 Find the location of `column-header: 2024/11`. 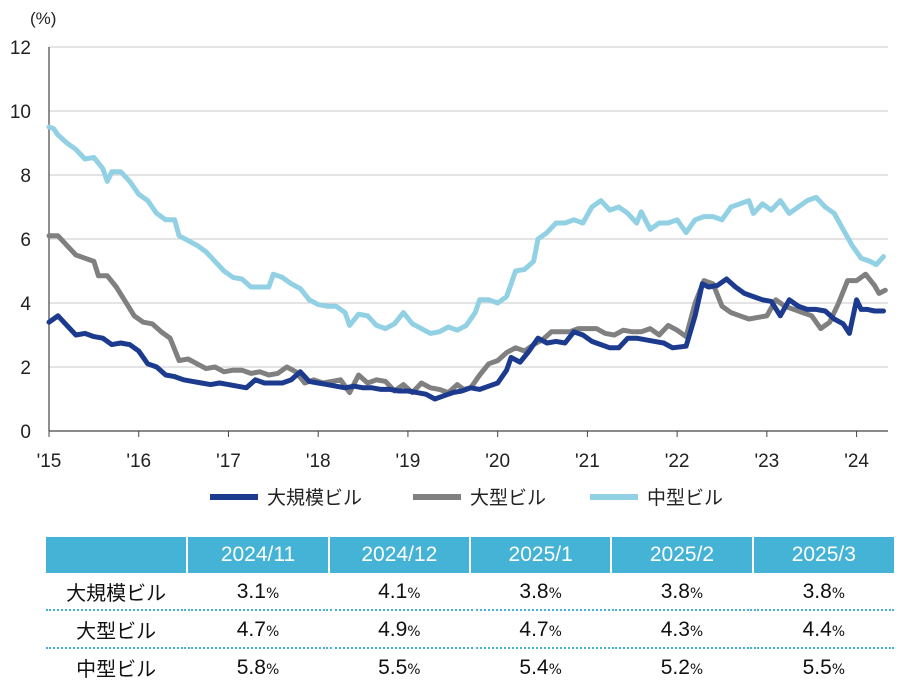

column-header: 2024/11 is located at coordinates (257, 555).